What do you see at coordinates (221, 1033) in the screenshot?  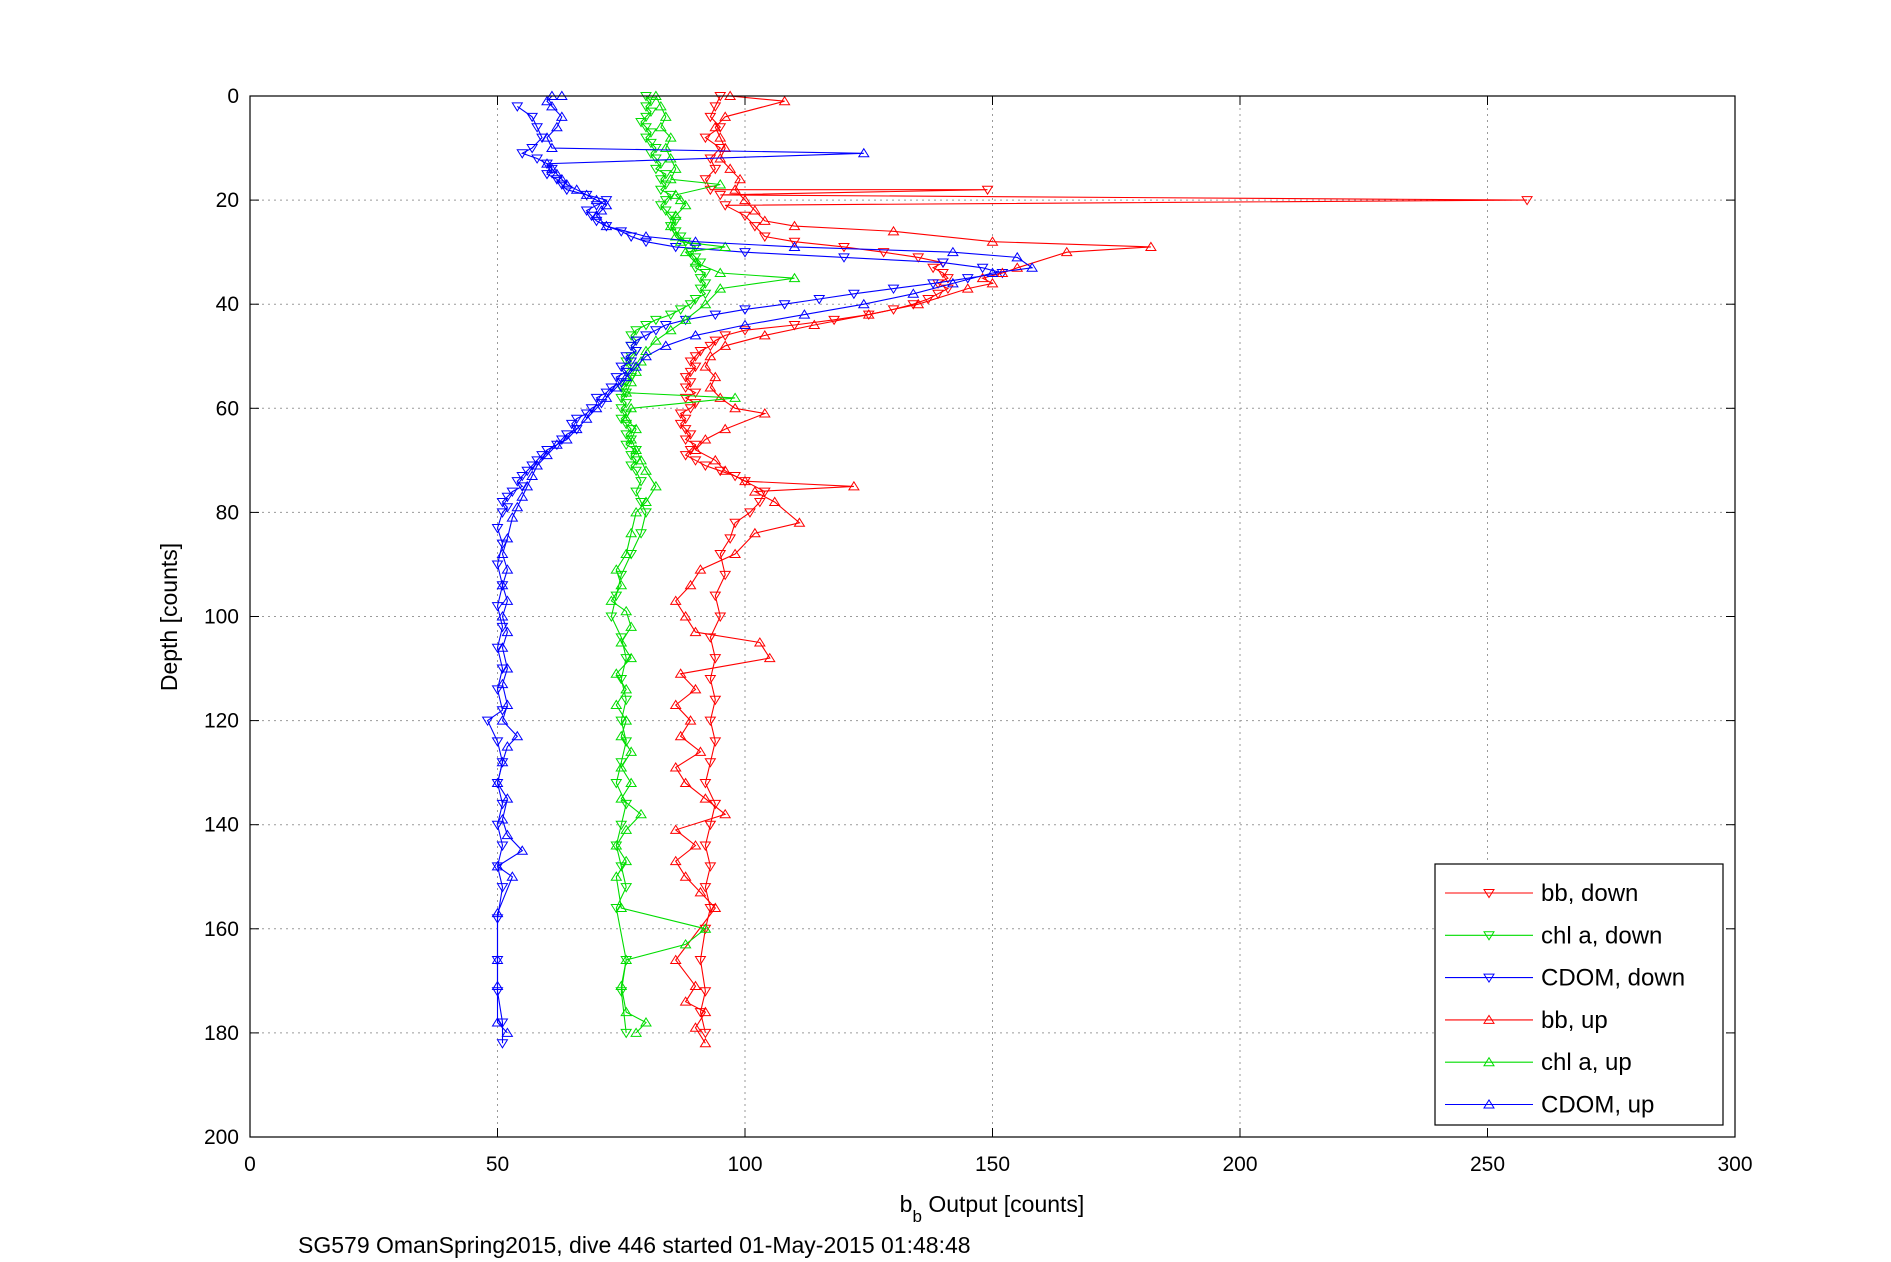 I see `y-tick-label-180: 180` at bounding box center [221, 1033].